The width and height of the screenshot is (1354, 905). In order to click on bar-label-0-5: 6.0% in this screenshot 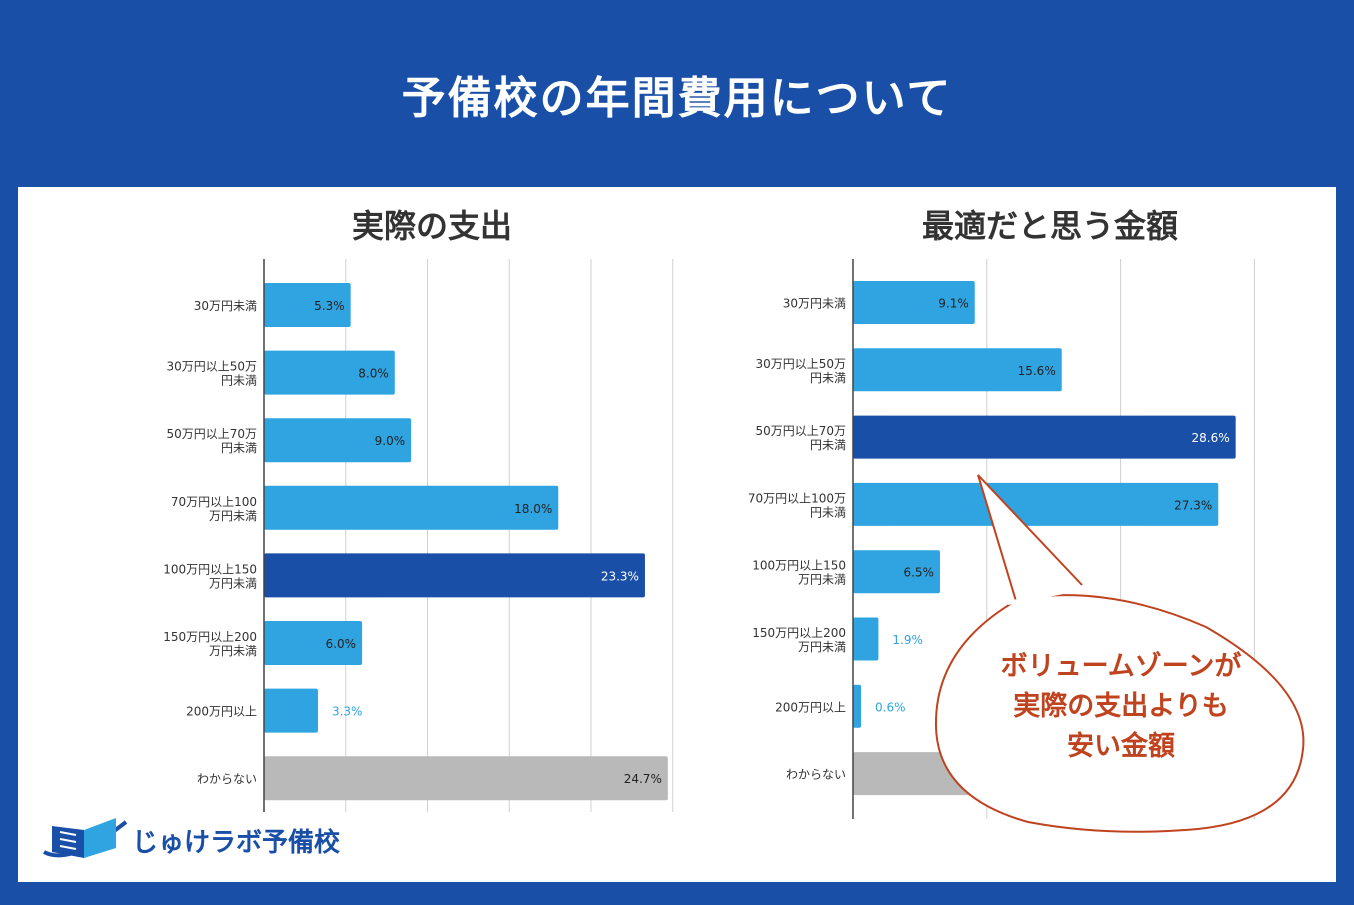, I will do `click(341, 644)`.